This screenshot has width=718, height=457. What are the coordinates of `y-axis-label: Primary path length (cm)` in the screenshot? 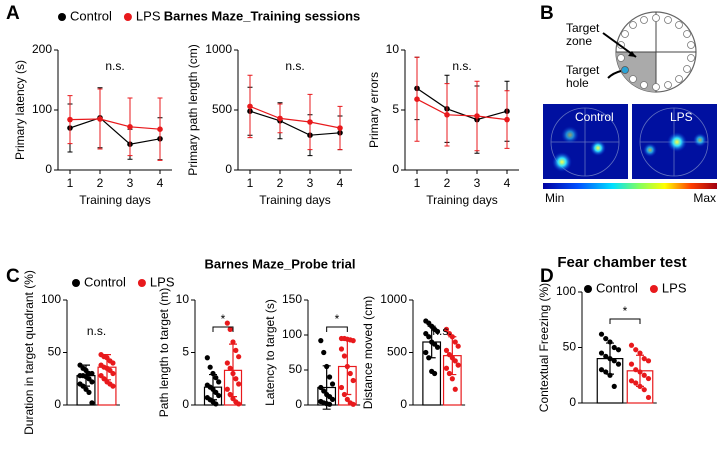 It's located at (193, 109).